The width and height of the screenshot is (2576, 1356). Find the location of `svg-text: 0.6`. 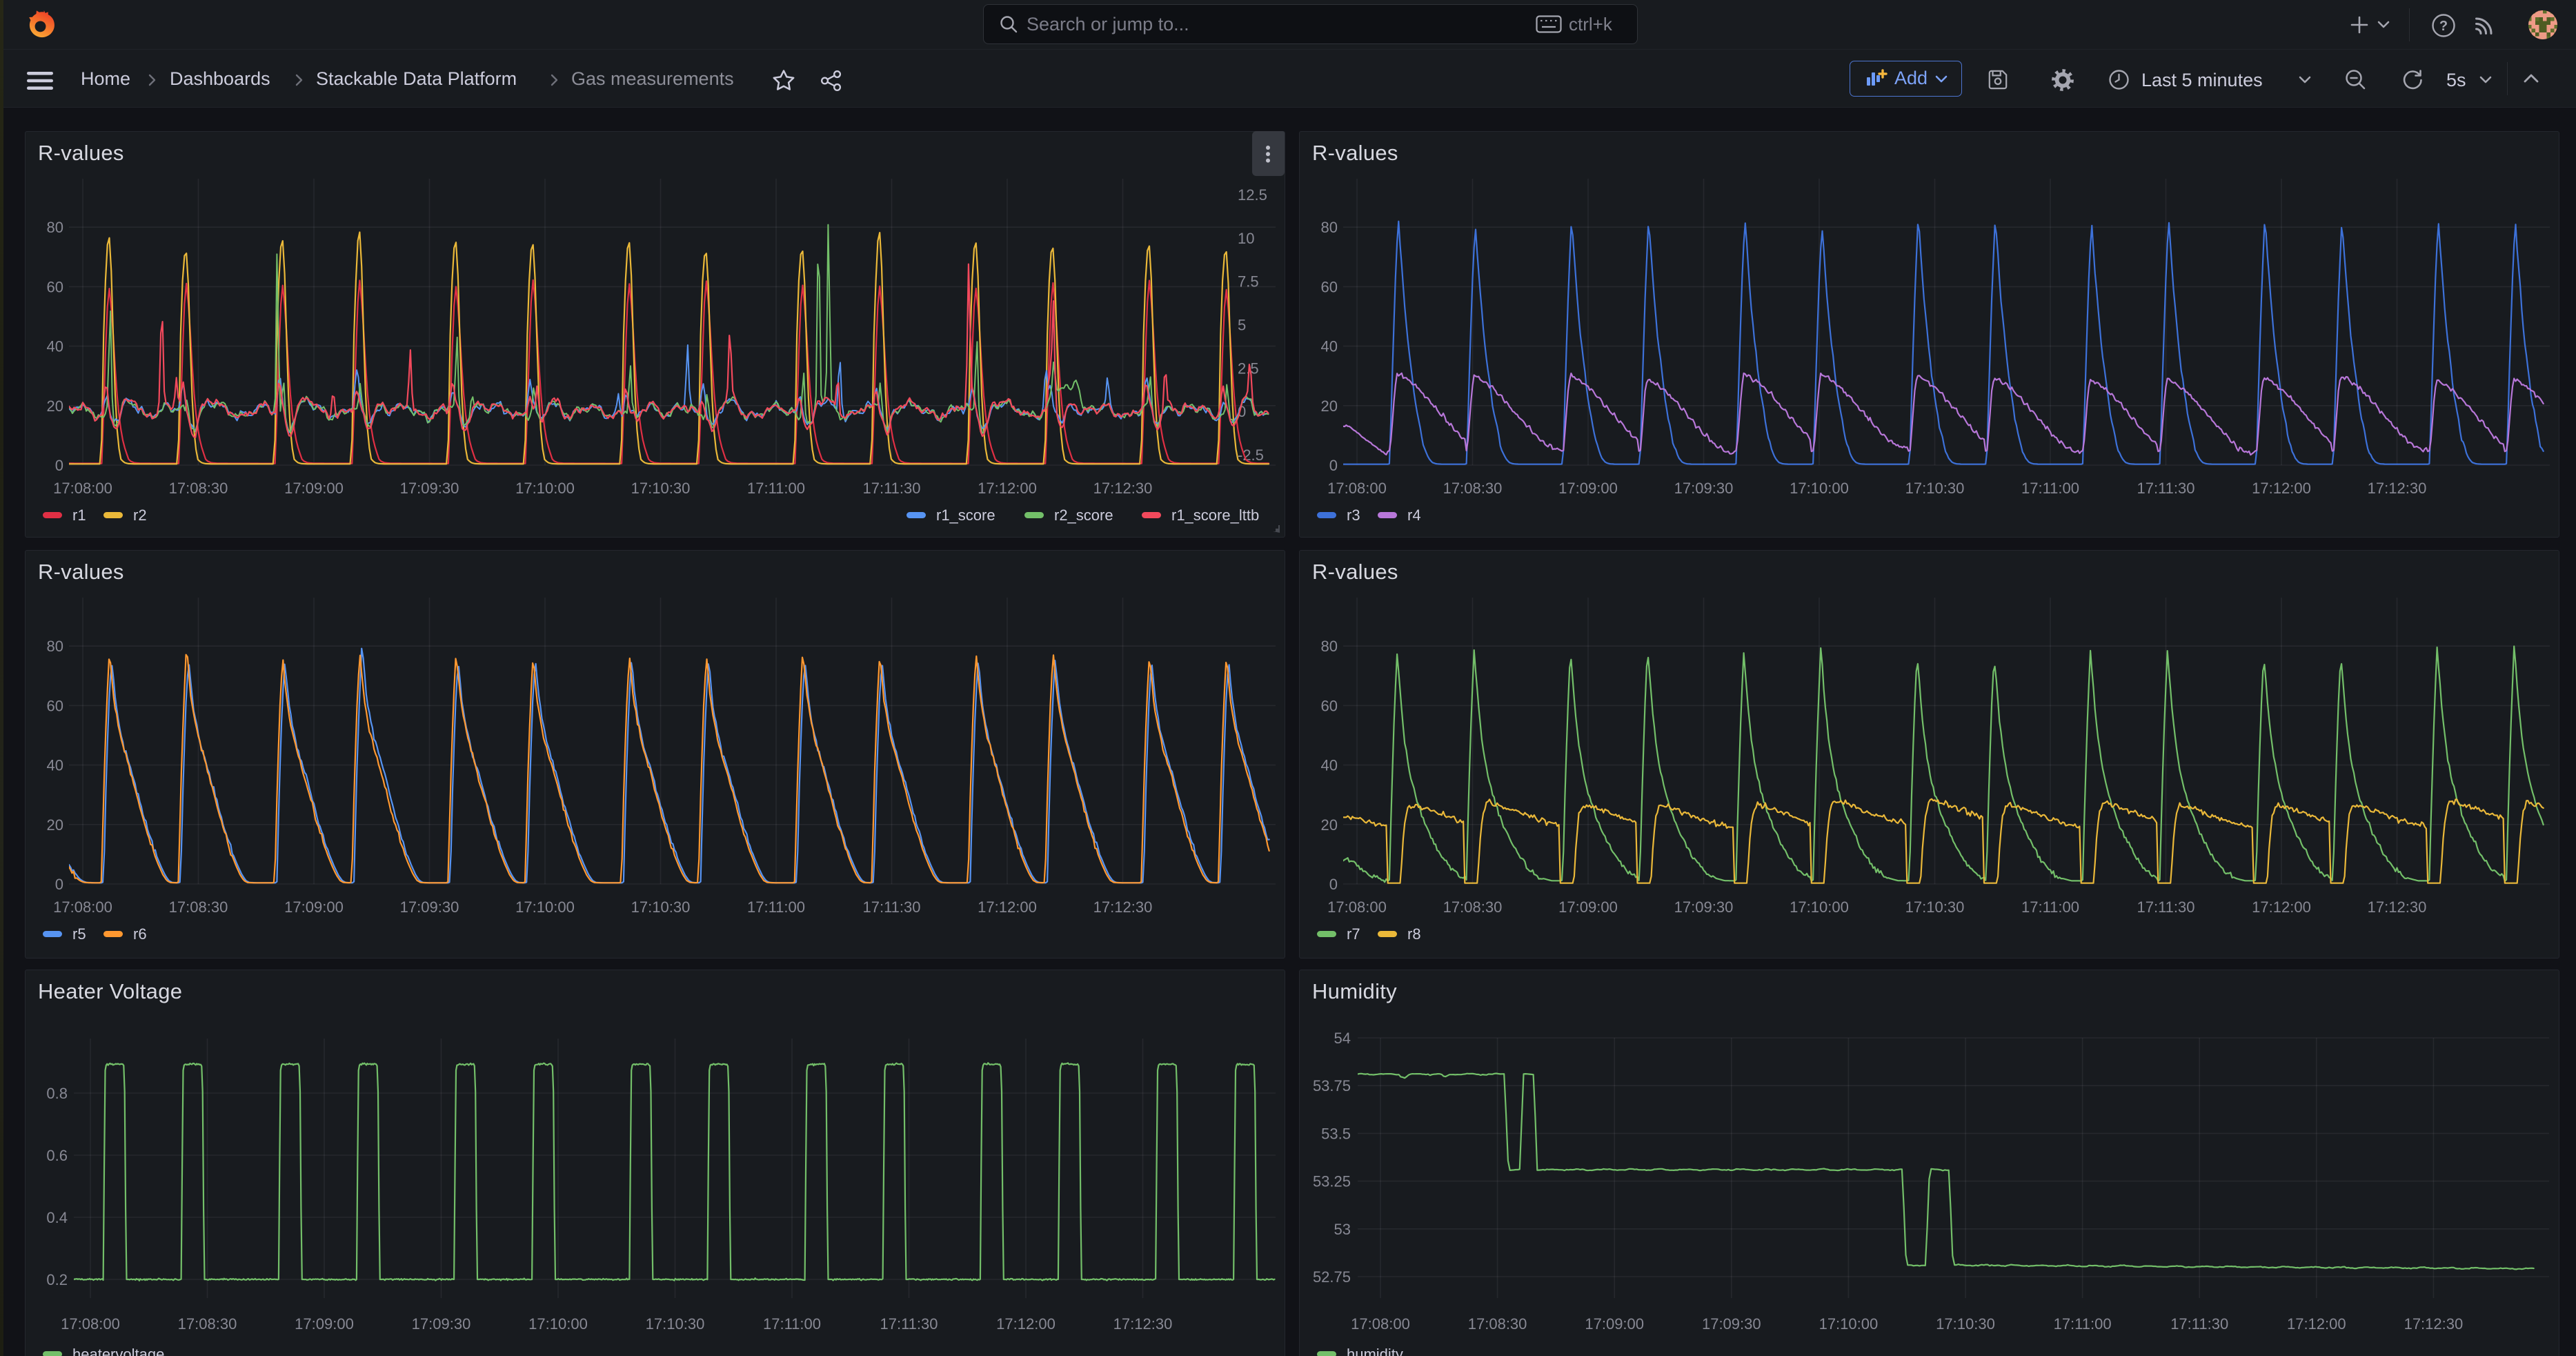

svg-text: 0.6 is located at coordinates (57, 1155).